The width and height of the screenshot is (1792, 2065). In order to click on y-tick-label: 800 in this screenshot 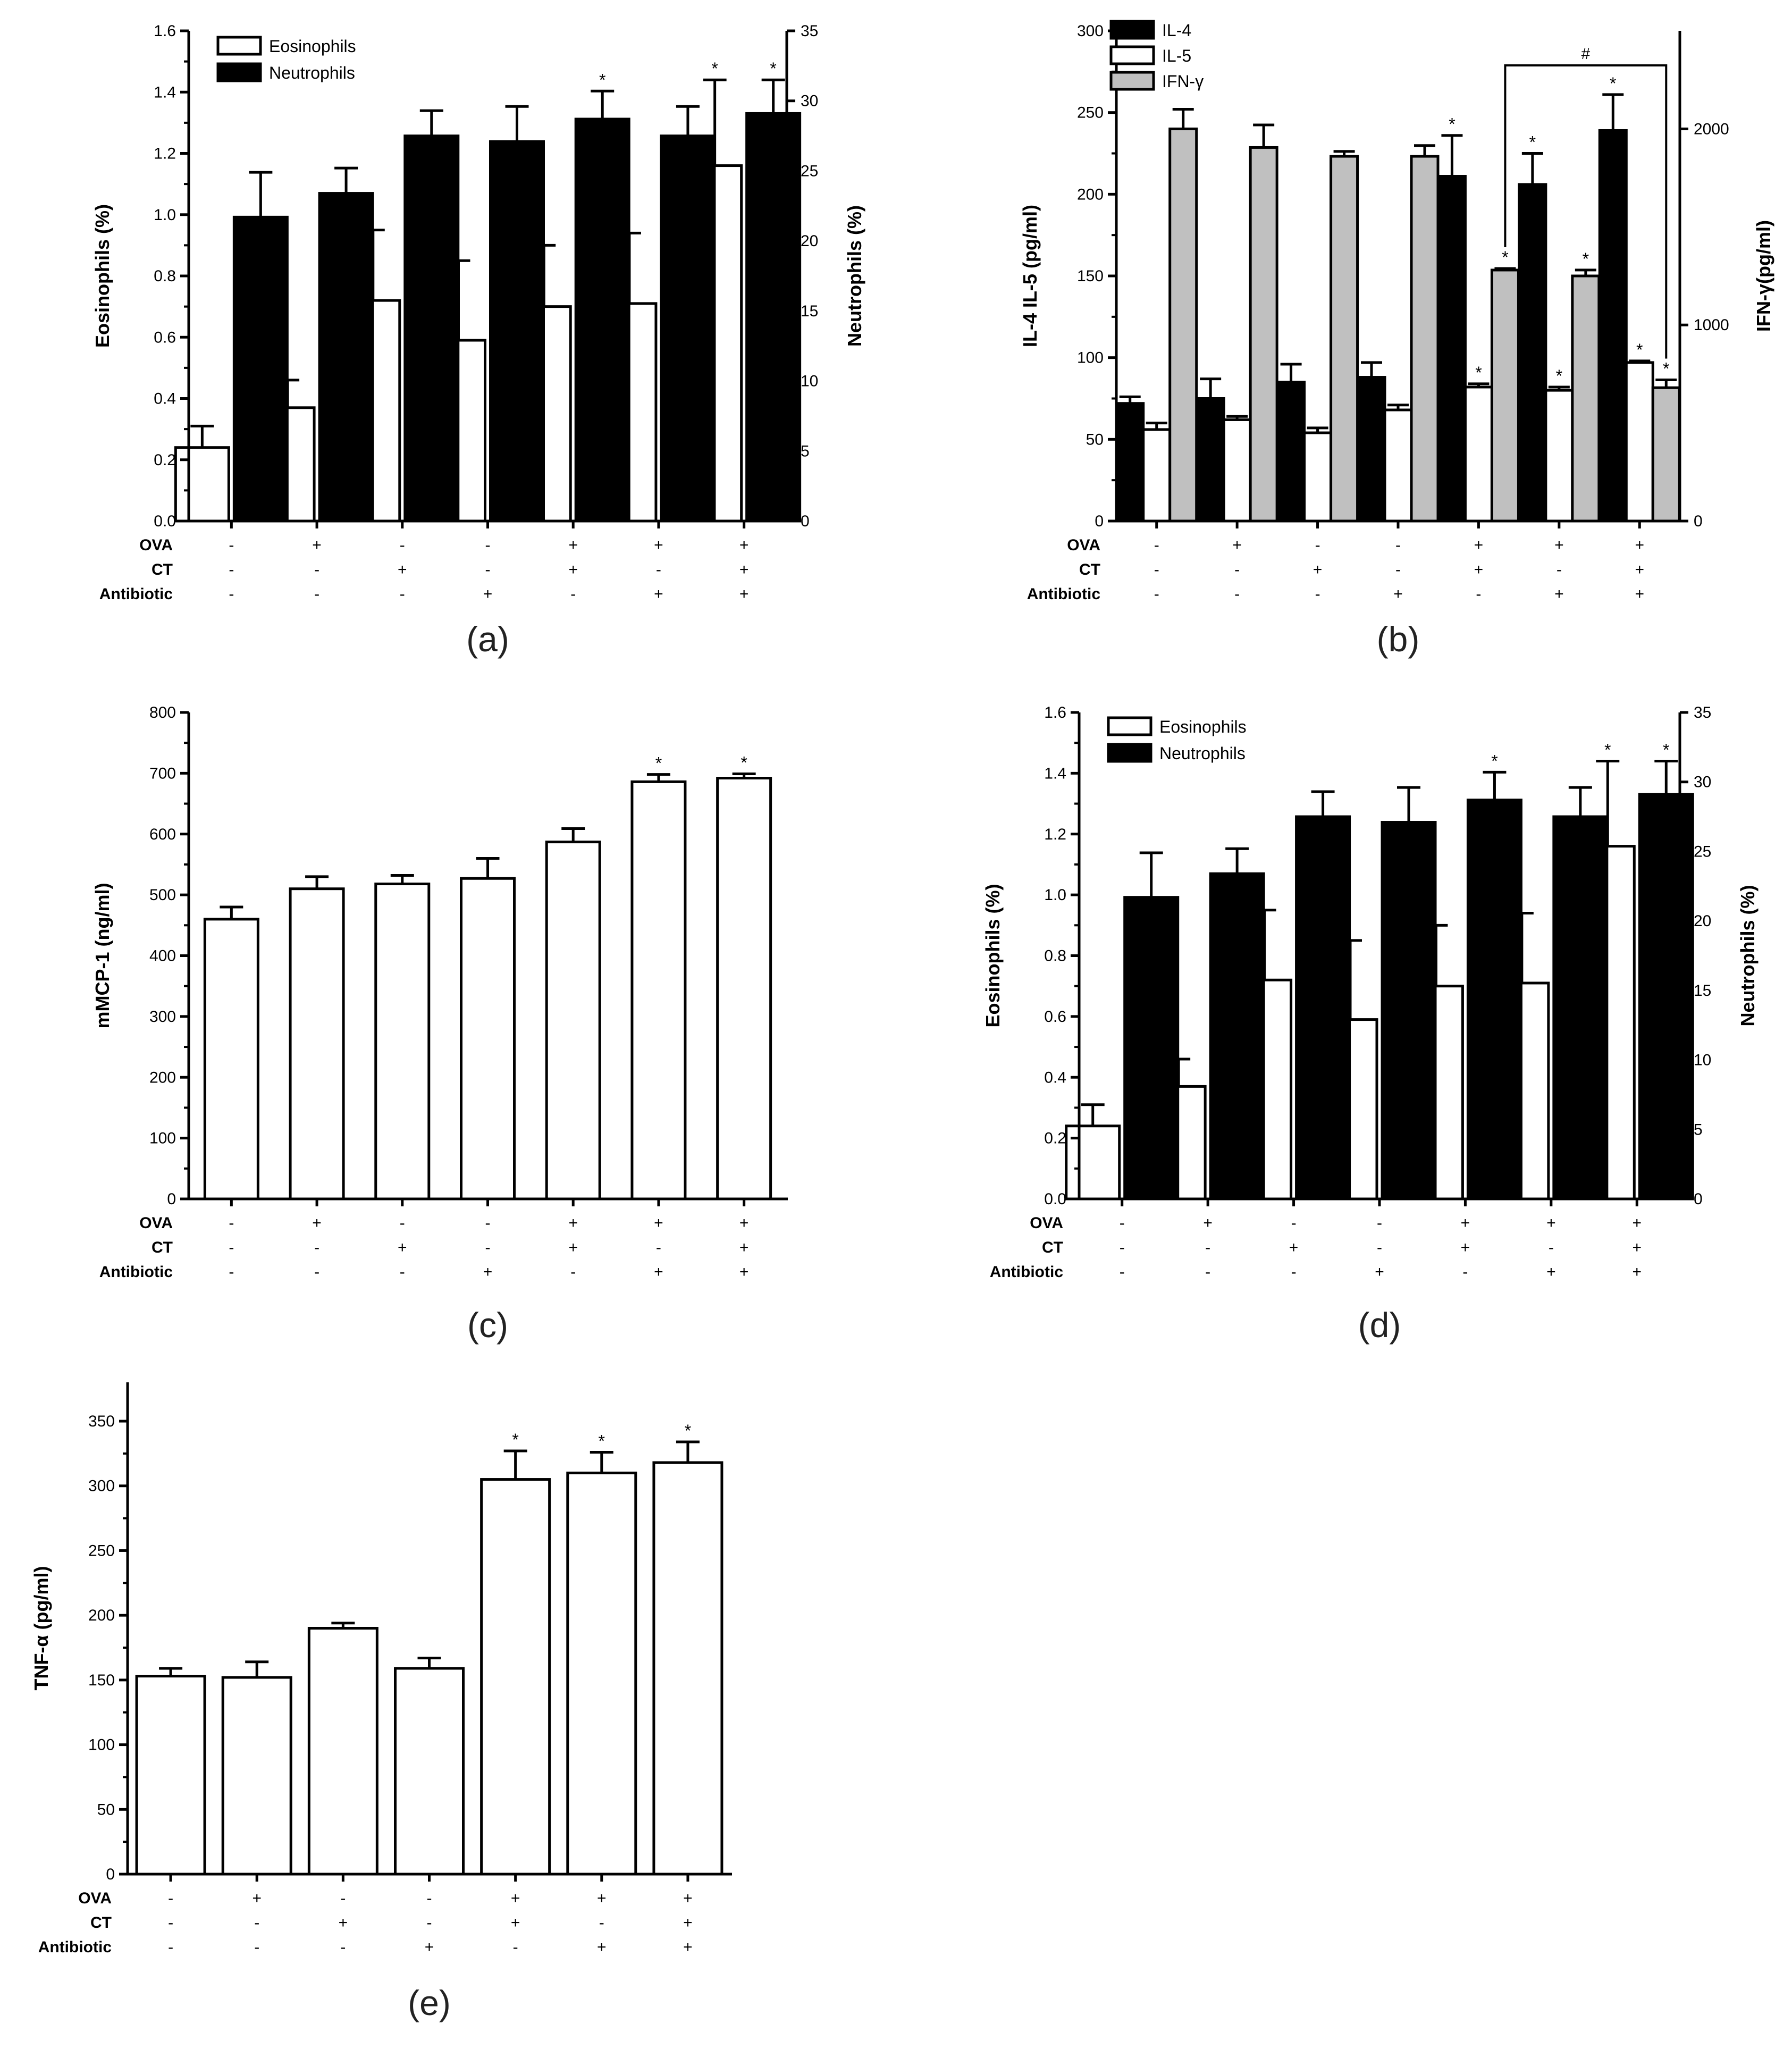, I will do `click(162, 712)`.